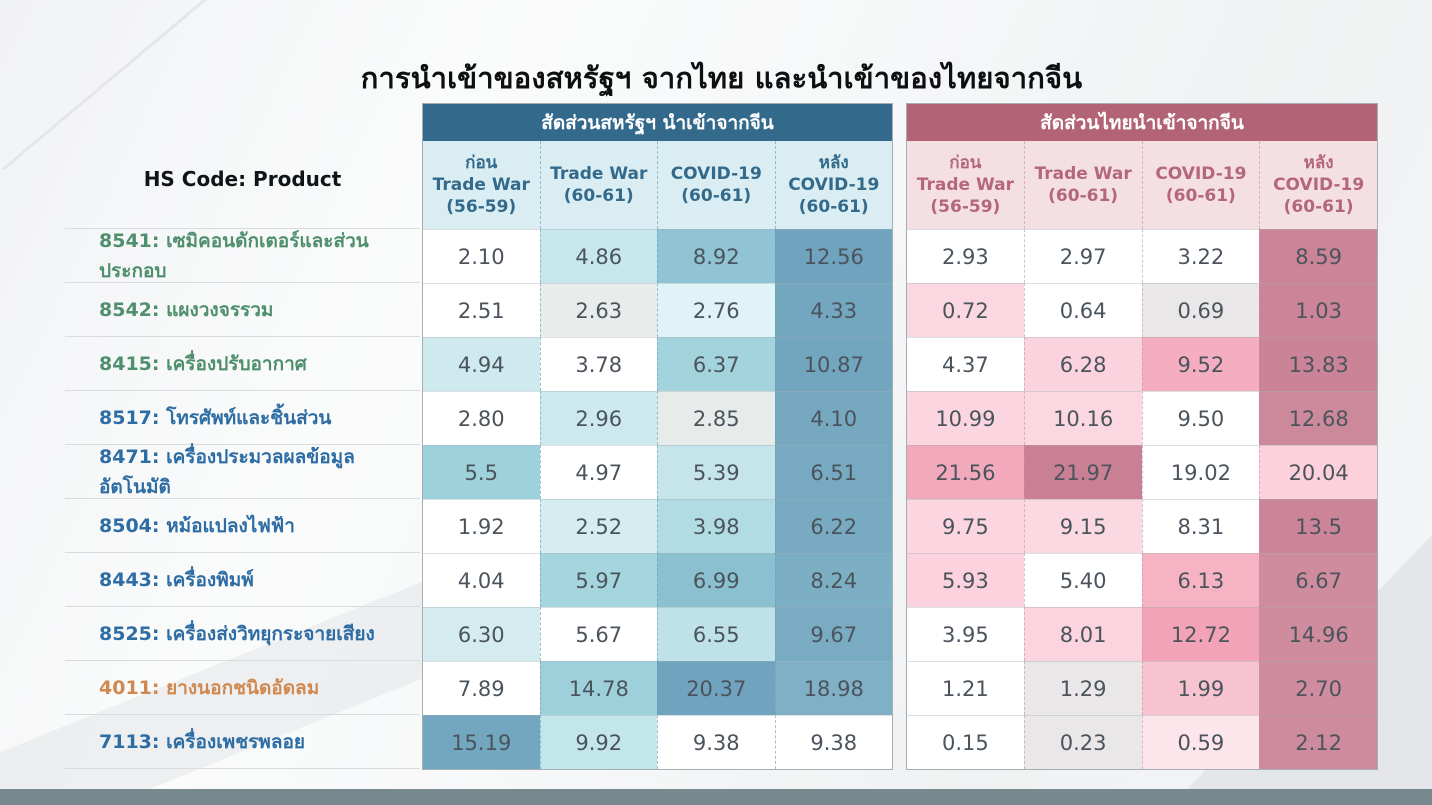 This screenshot has height=805, width=1432. I want to click on table-row: 2.51 2.63 2.76 4.33, so click(657, 310).